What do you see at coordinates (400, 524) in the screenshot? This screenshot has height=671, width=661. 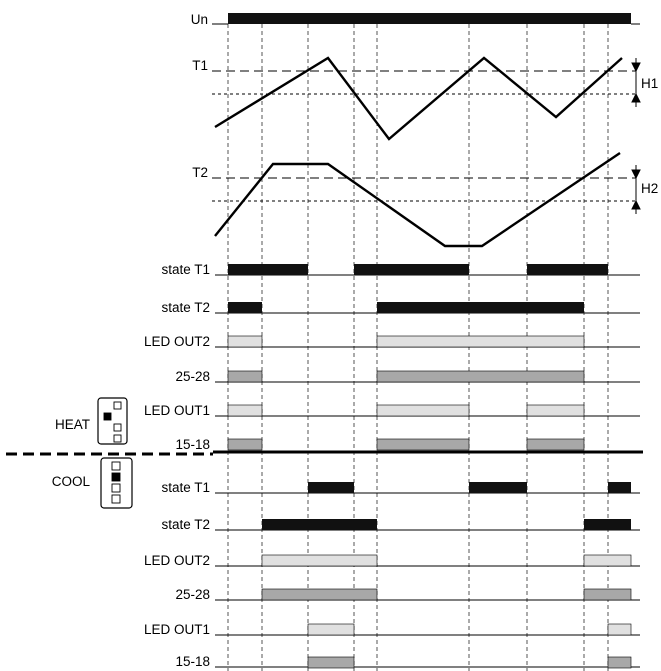 I see `cool-row-state-t2: state T2` at bounding box center [400, 524].